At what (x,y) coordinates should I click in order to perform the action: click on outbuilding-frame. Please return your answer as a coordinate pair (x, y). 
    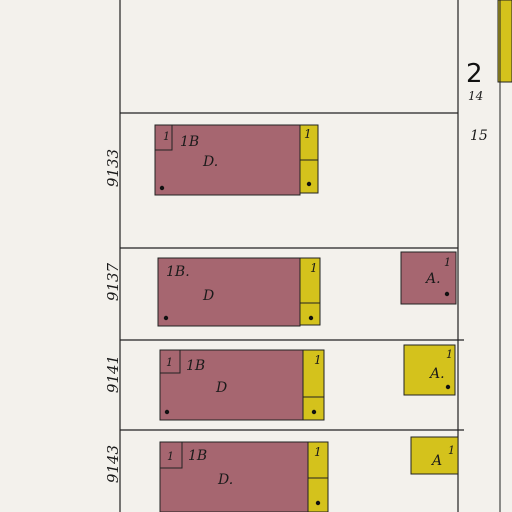
    Looking at the image, I should click on (434, 455).